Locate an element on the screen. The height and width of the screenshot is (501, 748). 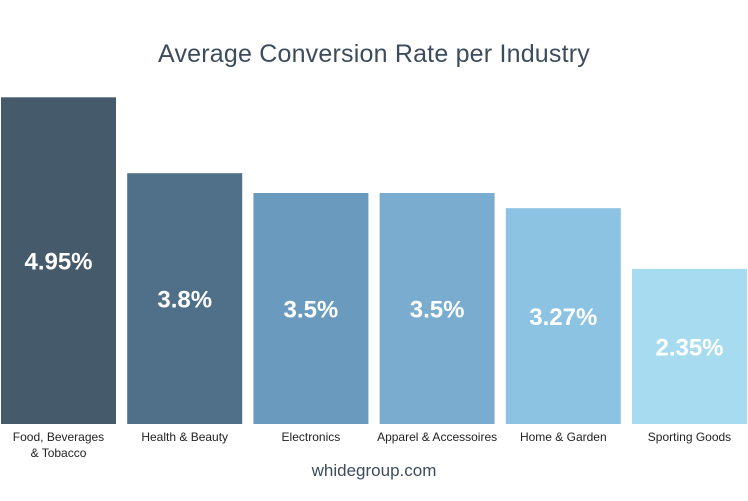
data-label-6: 2.35% is located at coordinates (689, 347).